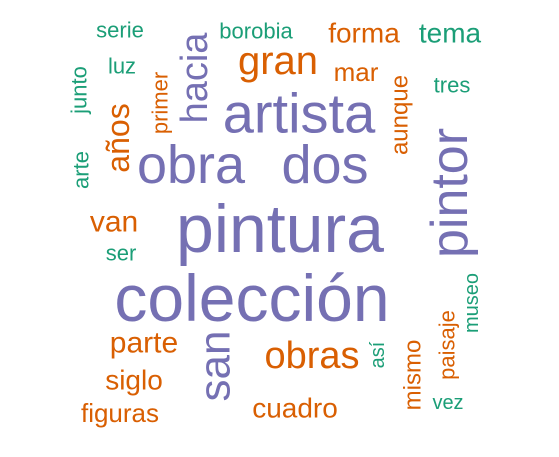  Describe the element at coordinates (195, 78) in the screenshot. I see `word-hacia: hacia` at that location.